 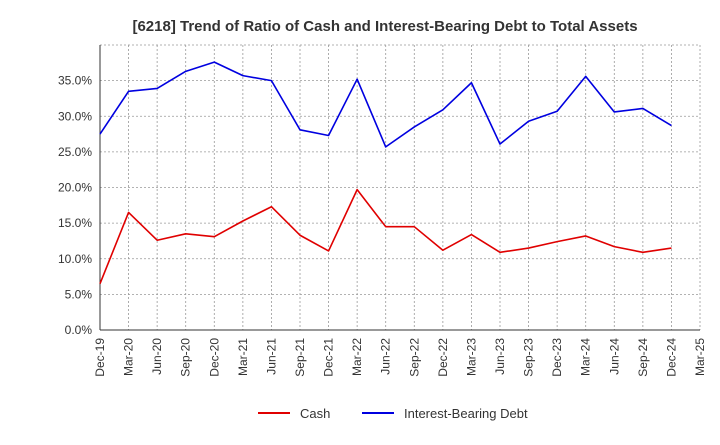 What do you see at coordinates (75, 223) in the screenshot?
I see `y-tick-label: 15.0%` at bounding box center [75, 223].